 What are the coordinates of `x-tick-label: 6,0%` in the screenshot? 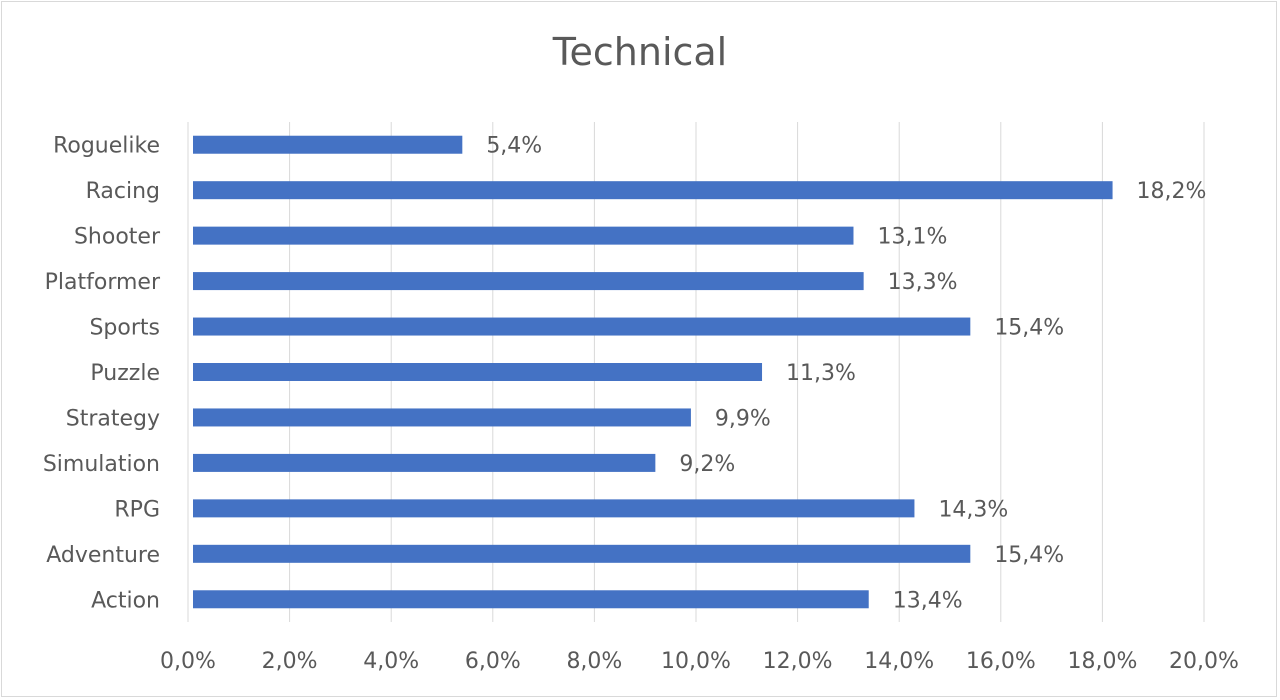 It's located at (493, 661).